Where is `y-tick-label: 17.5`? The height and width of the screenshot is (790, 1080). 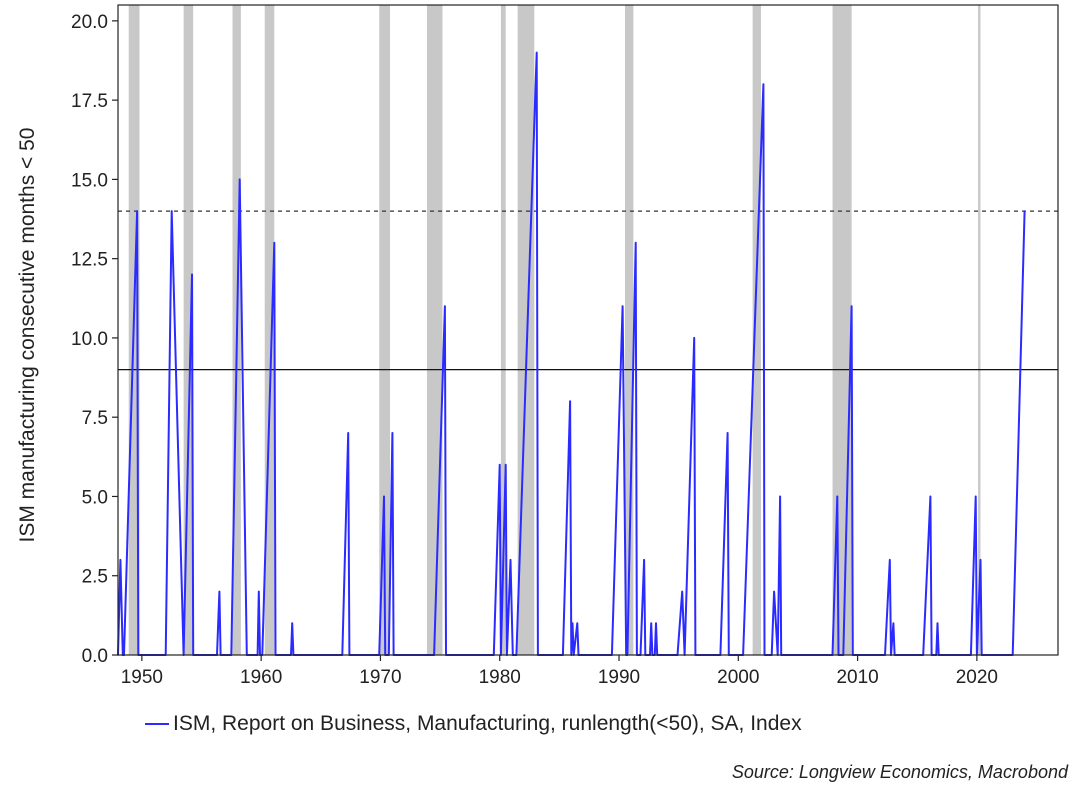
y-tick-label: 17.5 is located at coordinates (89, 101).